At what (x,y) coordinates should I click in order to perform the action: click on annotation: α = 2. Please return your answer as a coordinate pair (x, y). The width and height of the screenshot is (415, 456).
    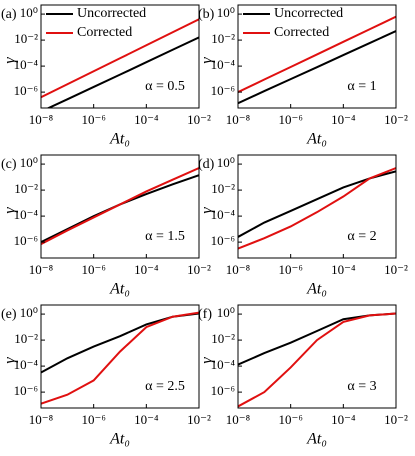
    Looking at the image, I should click on (361, 236).